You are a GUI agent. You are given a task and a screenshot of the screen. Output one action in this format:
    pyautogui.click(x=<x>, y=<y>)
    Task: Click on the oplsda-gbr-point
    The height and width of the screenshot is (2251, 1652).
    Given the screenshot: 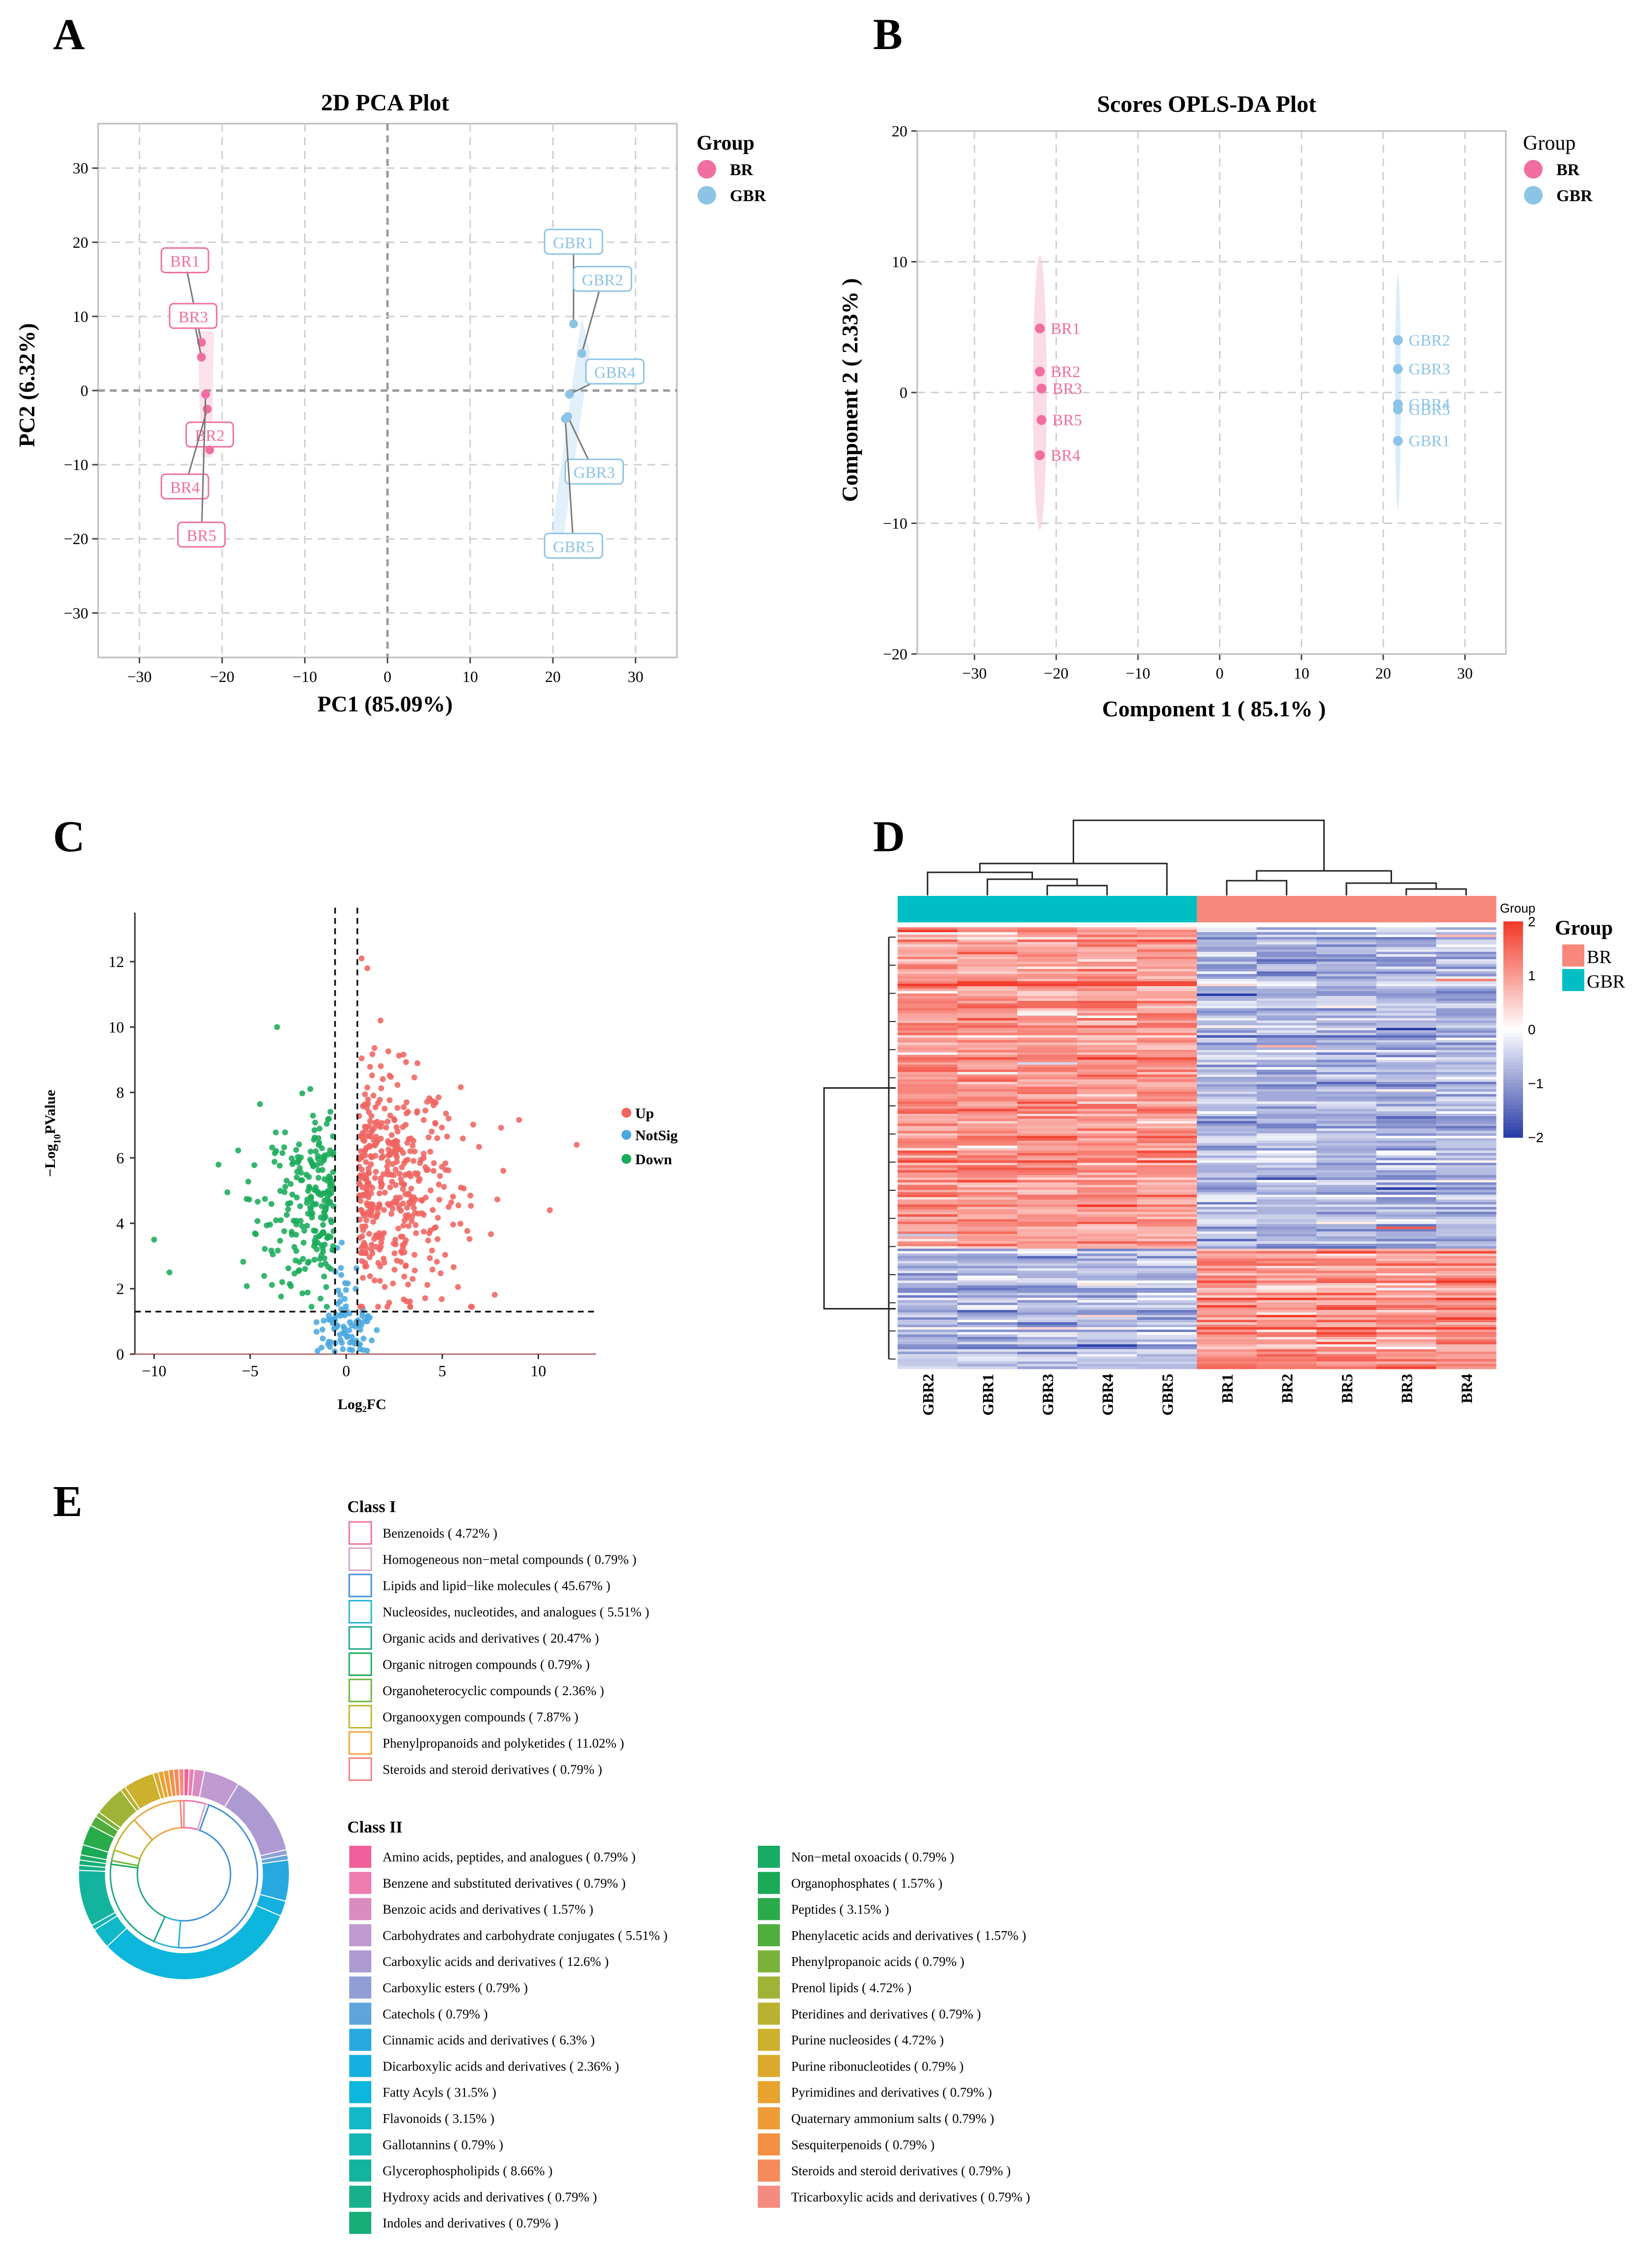 What is the action you would take?
    pyautogui.click(x=1398, y=369)
    